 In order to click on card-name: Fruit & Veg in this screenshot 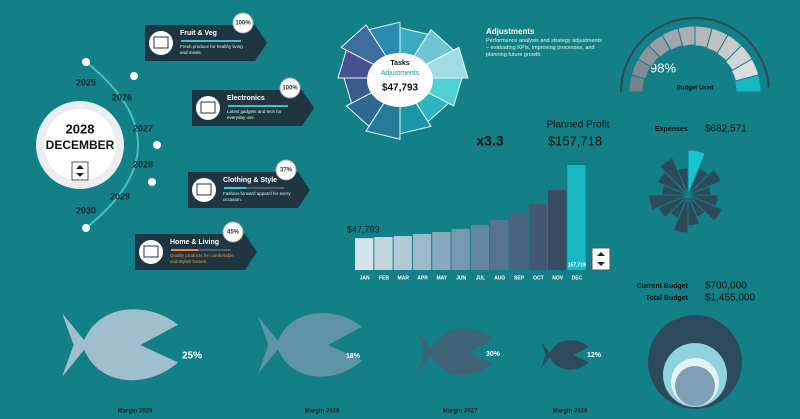, I will do `click(198, 33)`.